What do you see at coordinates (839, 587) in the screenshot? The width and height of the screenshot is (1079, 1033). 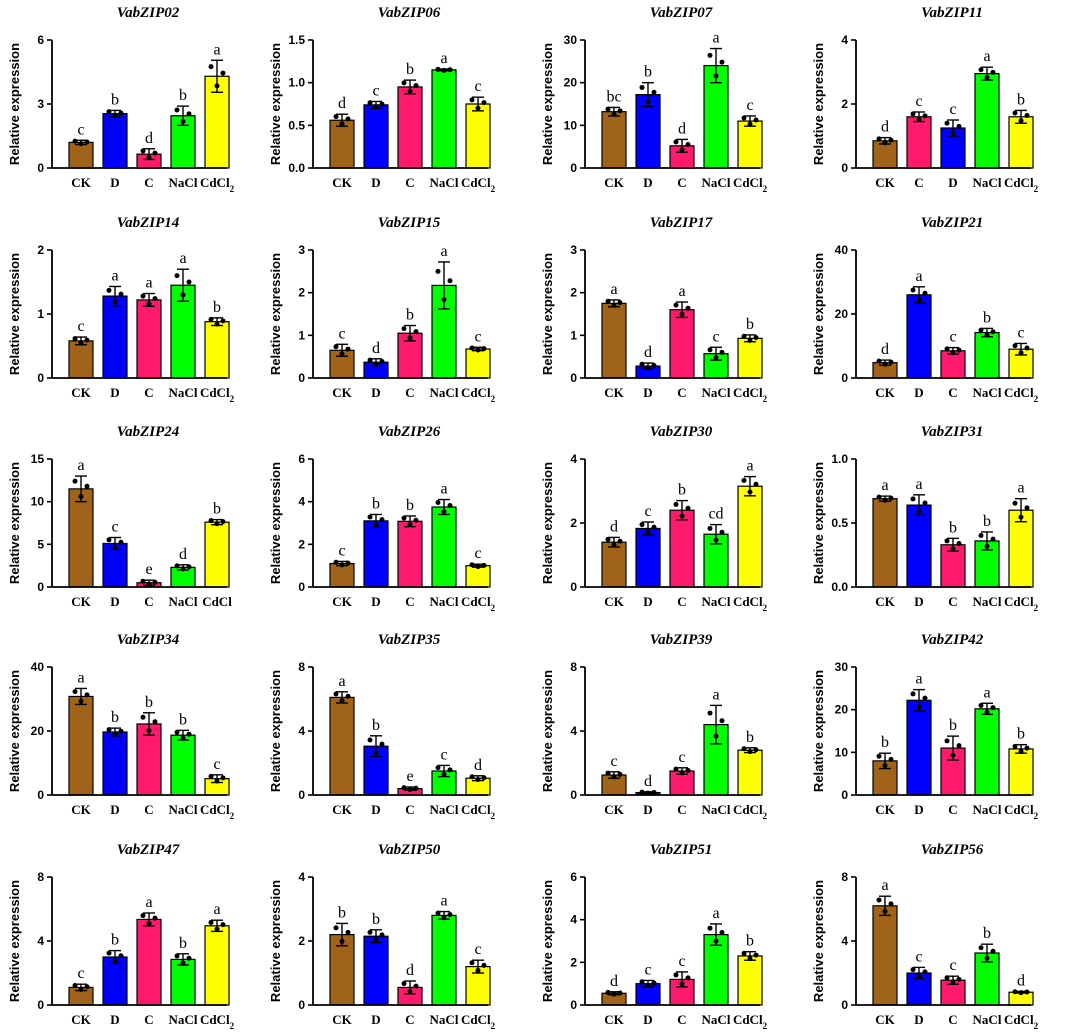 I see `y-tick-label: 0.0` at bounding box center [839, 587].